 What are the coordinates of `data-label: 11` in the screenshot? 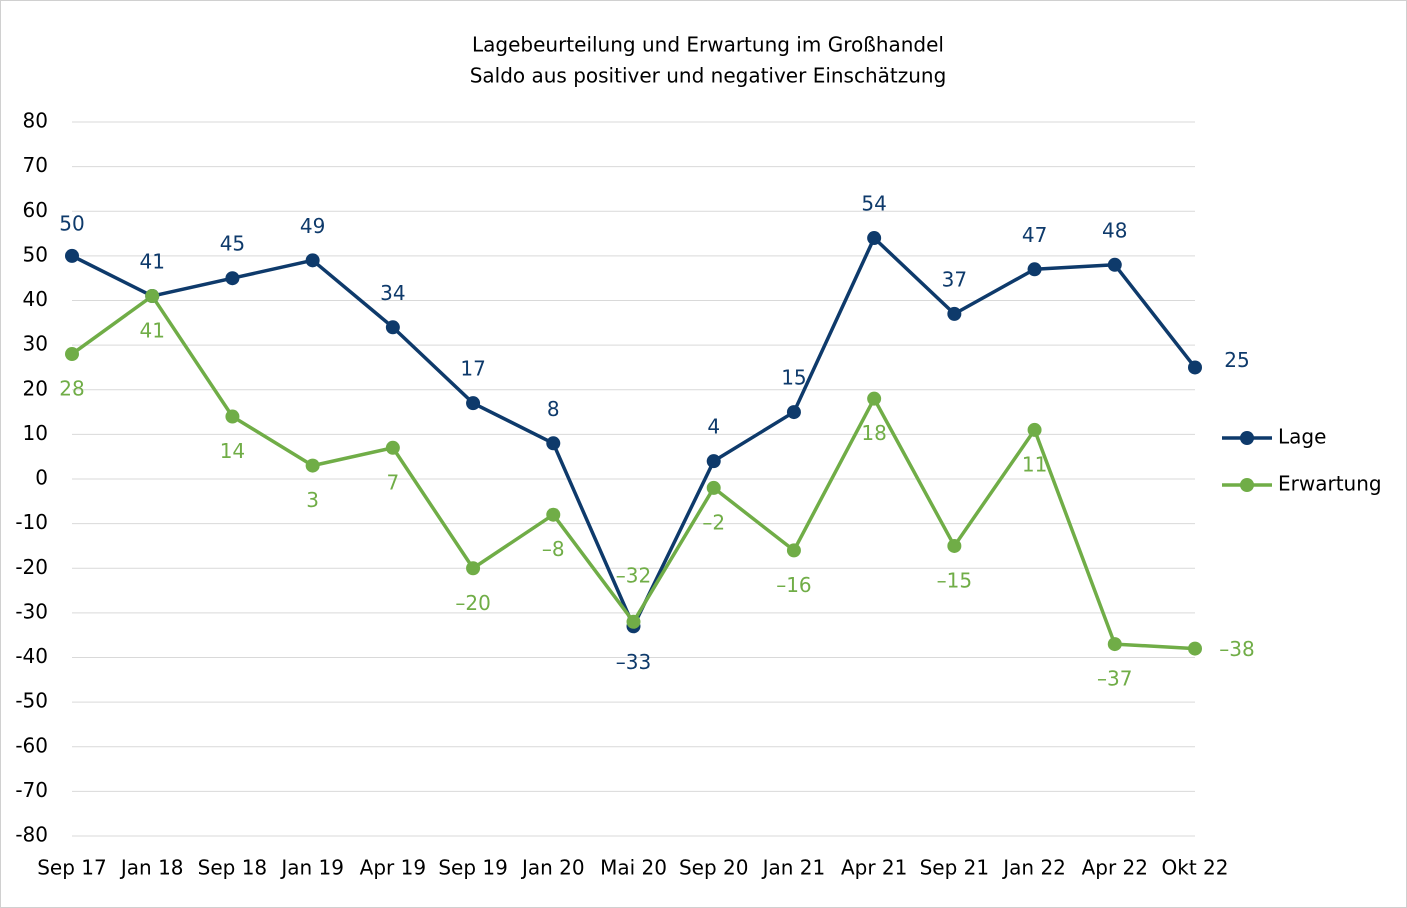 It's located at (1034, 464).